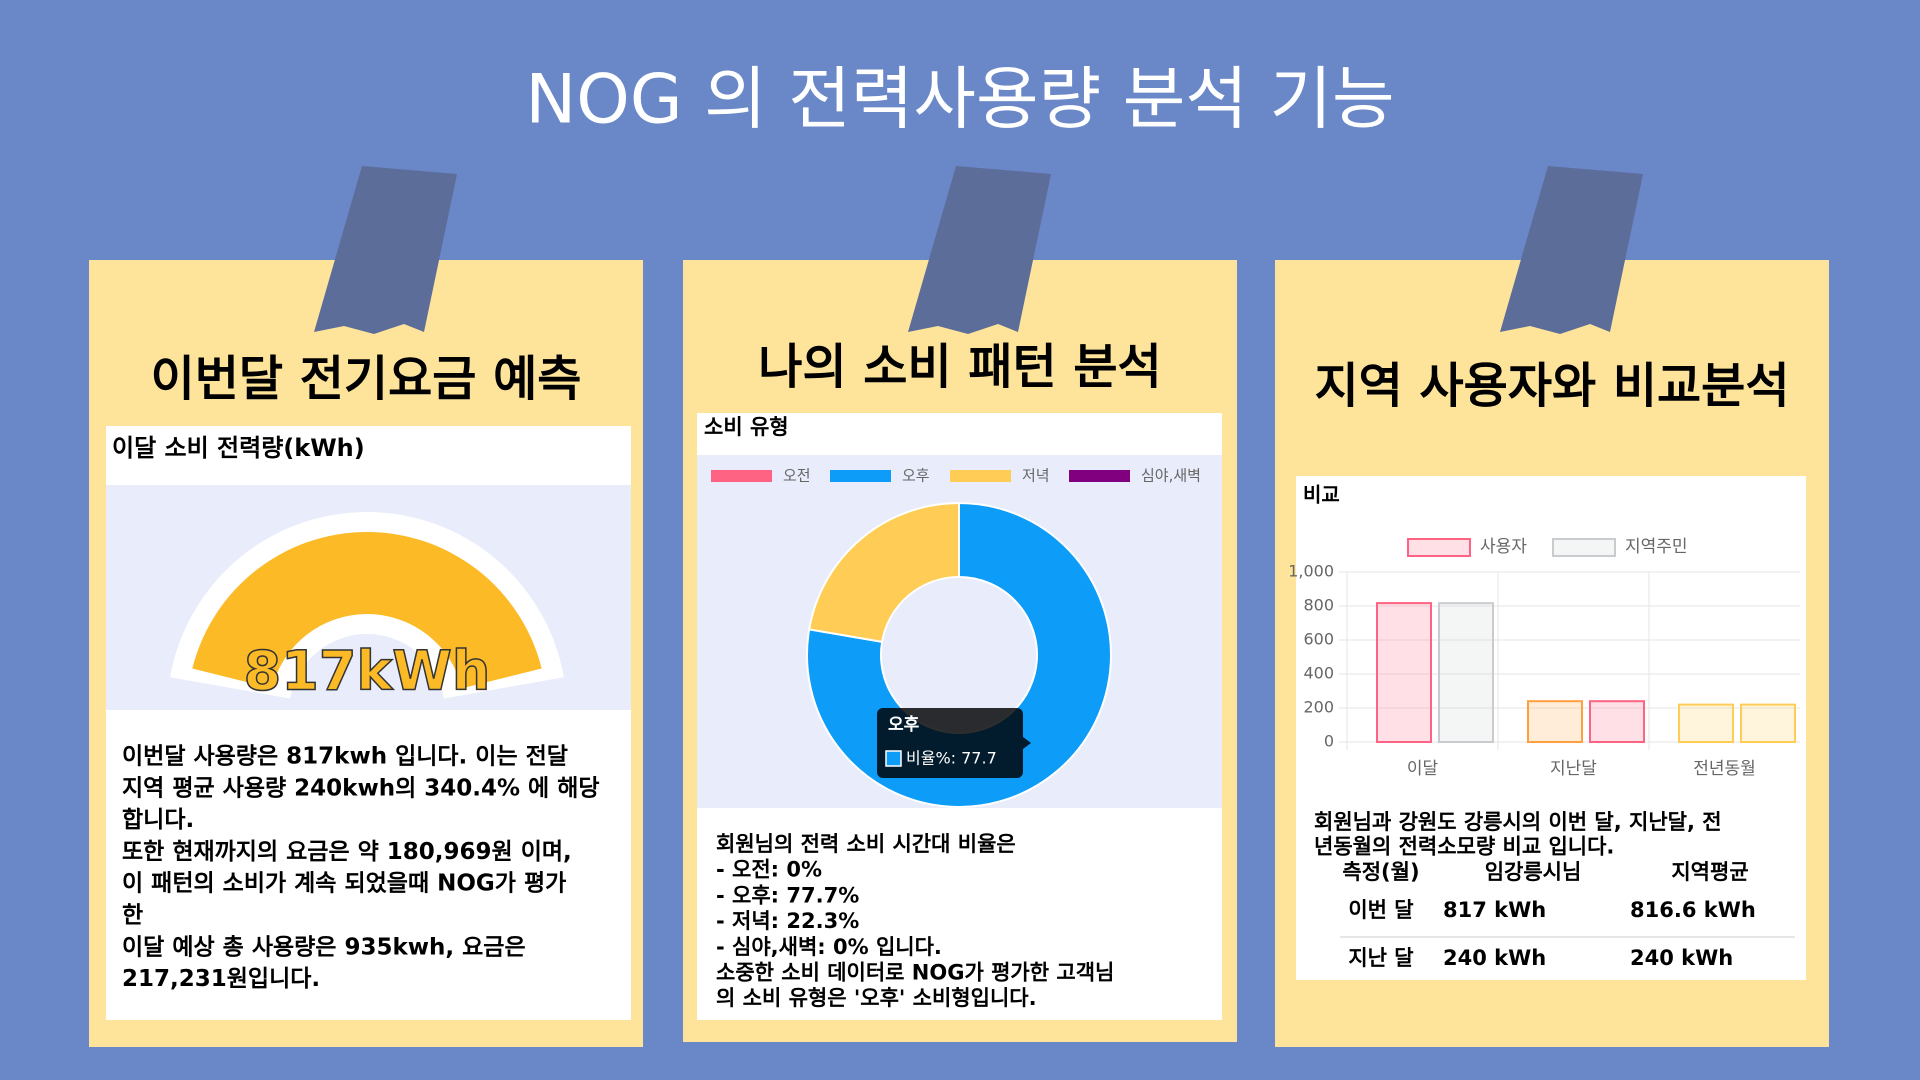  What do you see at coordinates (1551, 386) in the screenshot?
I see `panel-heading: 지역 사용자와 비교분석` at bounding box center [1551, 386].